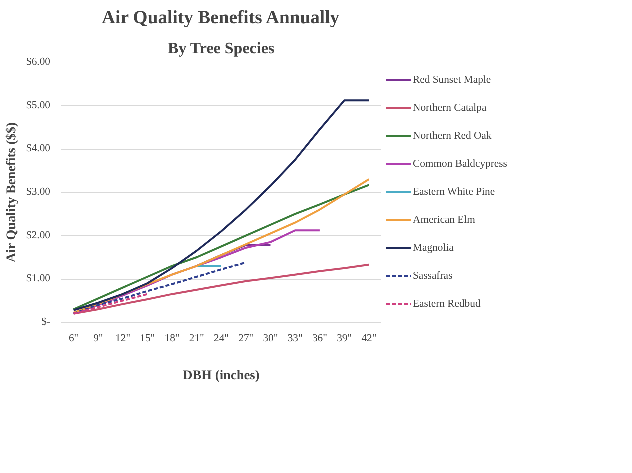  What do you see at coordinates (447, 304) in the screenshot?
I see `legend-label: Eastern Redbud` at bounding box center [447, 304].